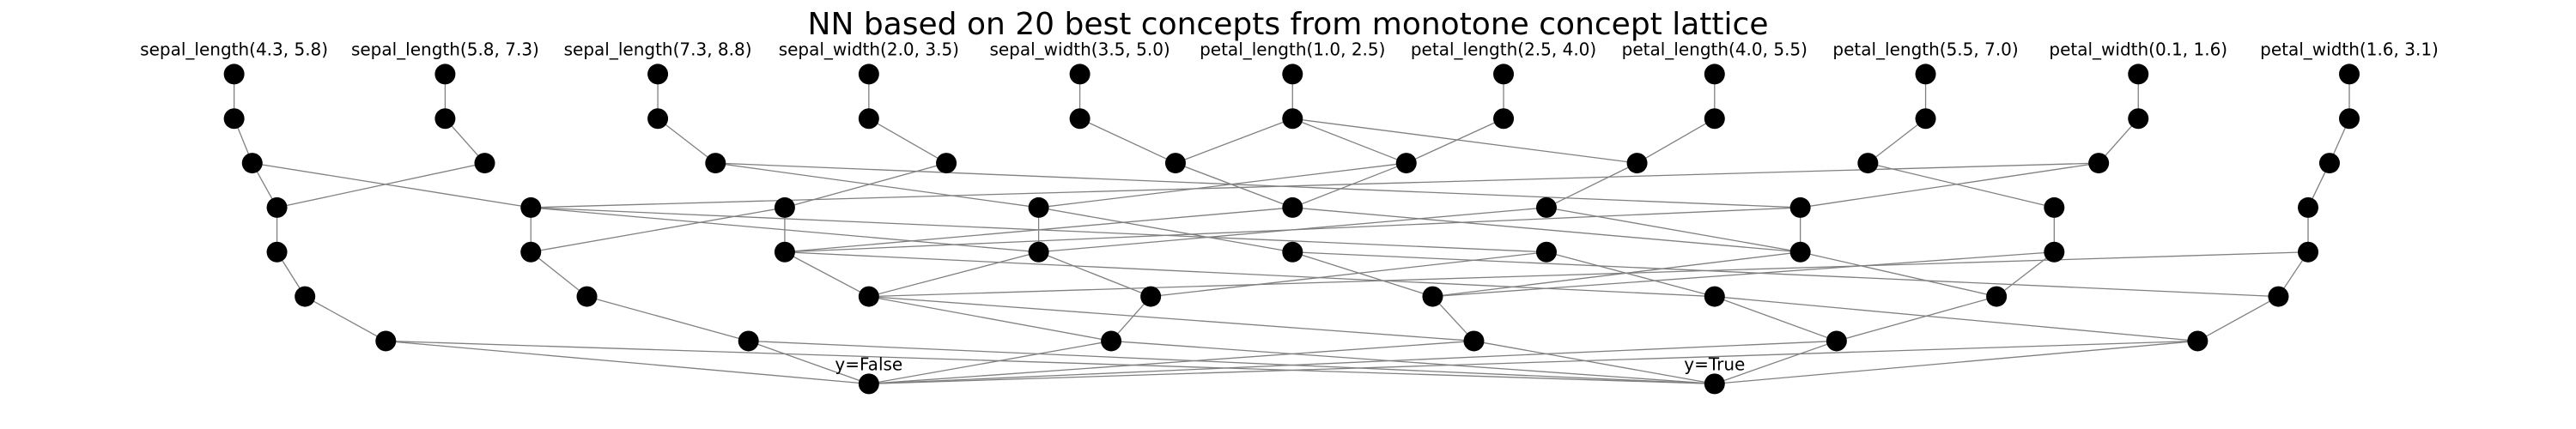 This screenshot has height=429, width=2576. What do you see at coordinates (1504, 74) in the screenshot?
I see `node-i6` at bounding box center [1504, 74].